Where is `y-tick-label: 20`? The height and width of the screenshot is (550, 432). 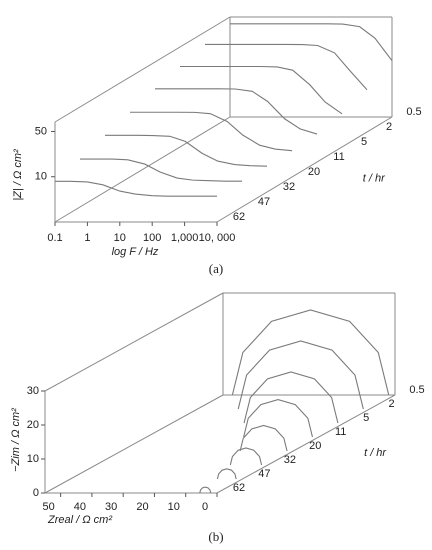
y-tick-label: 20 is located at coordinates (33, 425).